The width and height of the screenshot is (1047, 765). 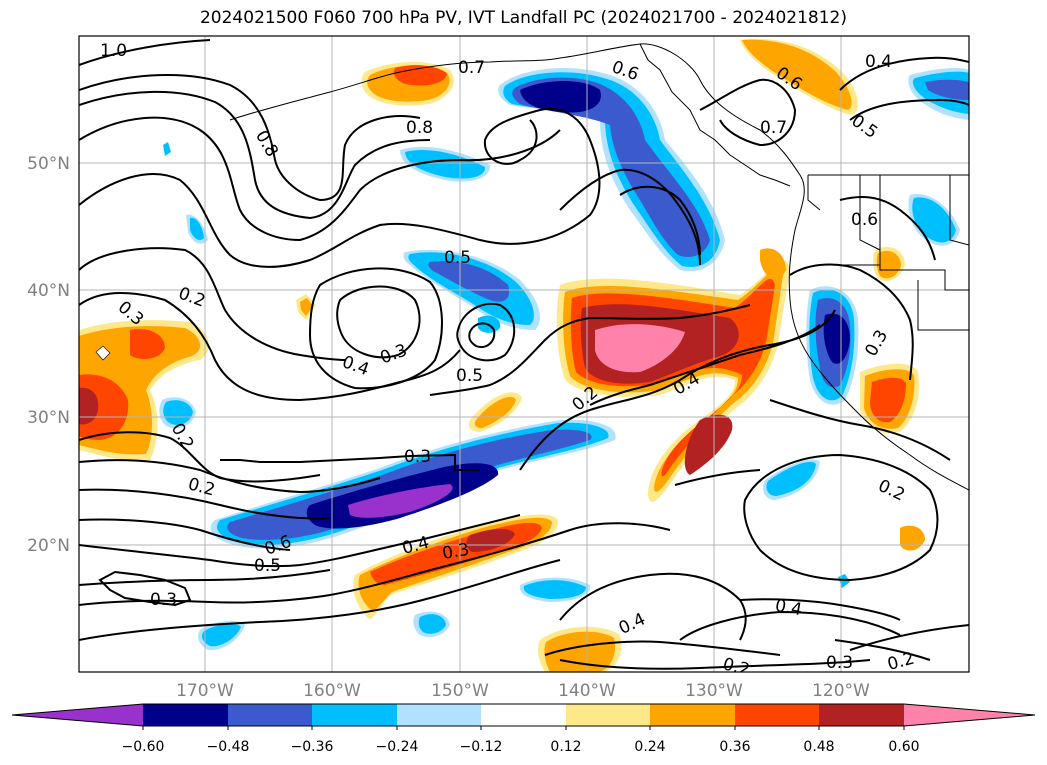 What do you see at coordinates (903, 747) in the screenshot?
I see `colorbar-tick-label: 0.60` at bounding box center [903, 747].